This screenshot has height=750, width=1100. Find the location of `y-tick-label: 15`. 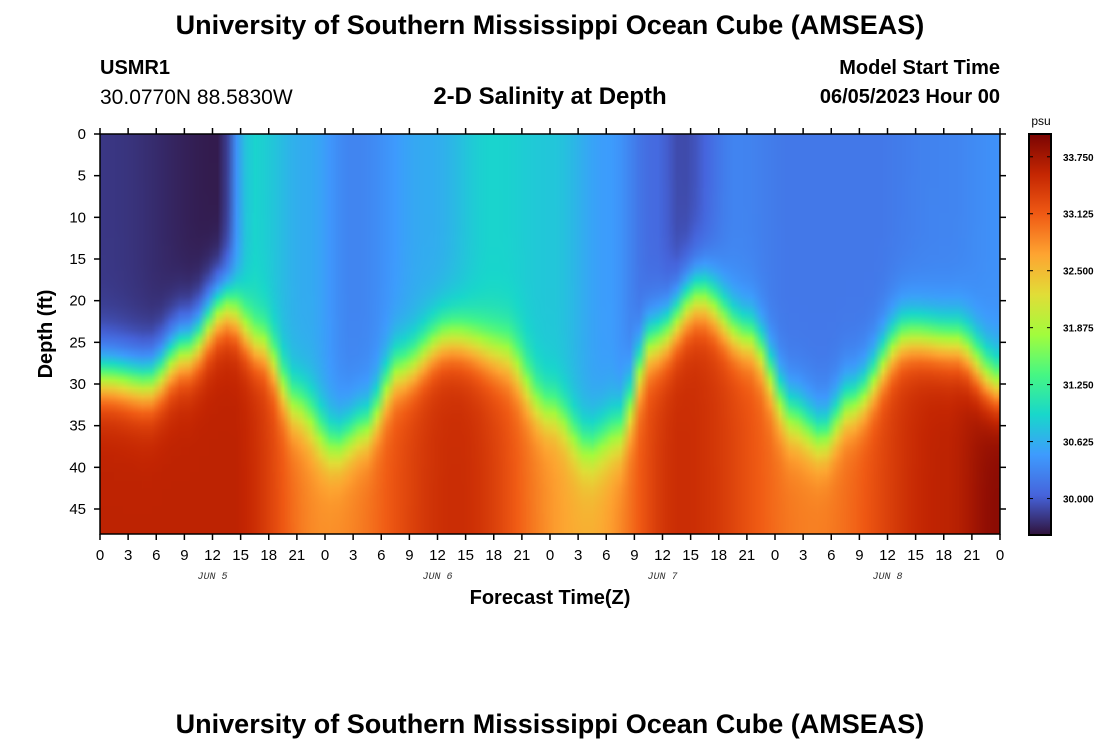

y-tick-label: 15 is located at coordinates (77, 259).